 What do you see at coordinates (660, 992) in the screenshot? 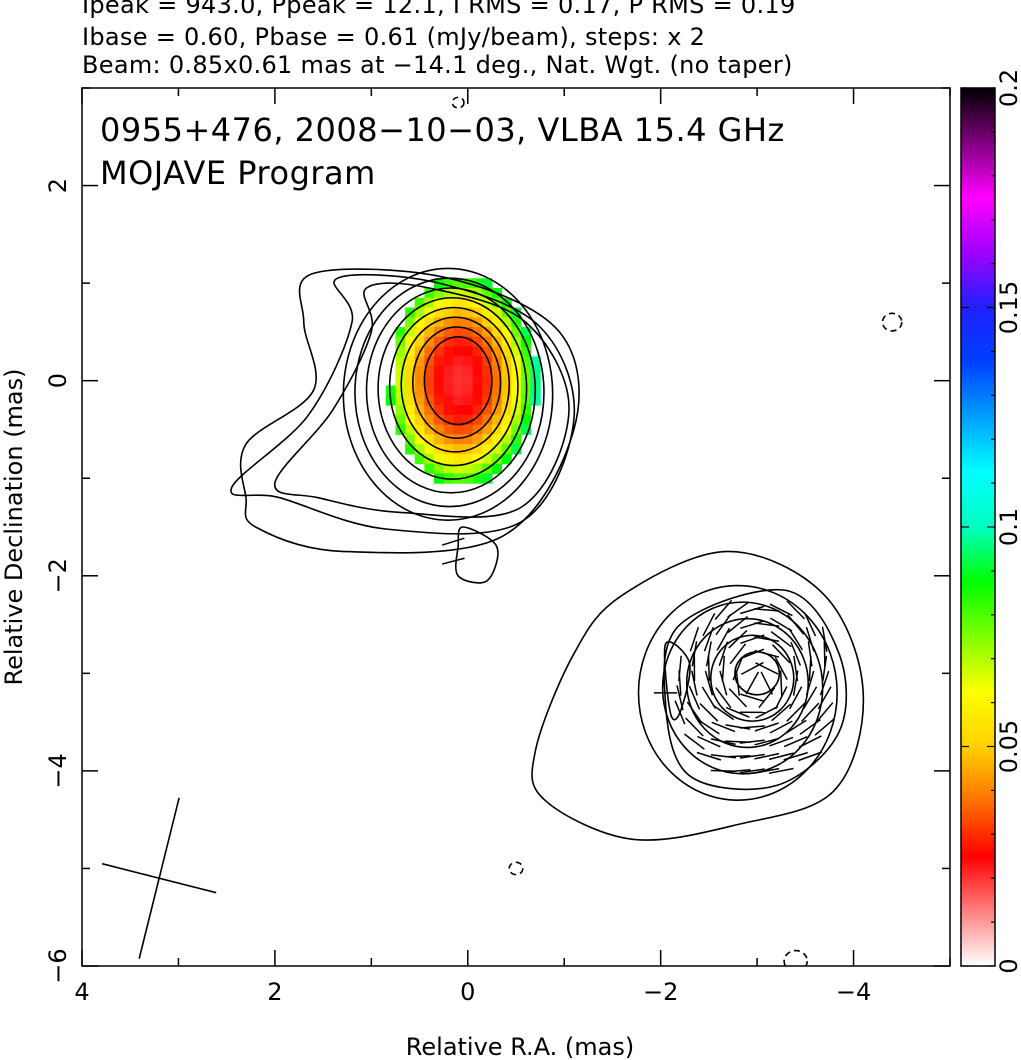
I see `x-tick-label: −2` at bounding box center [660, 992].